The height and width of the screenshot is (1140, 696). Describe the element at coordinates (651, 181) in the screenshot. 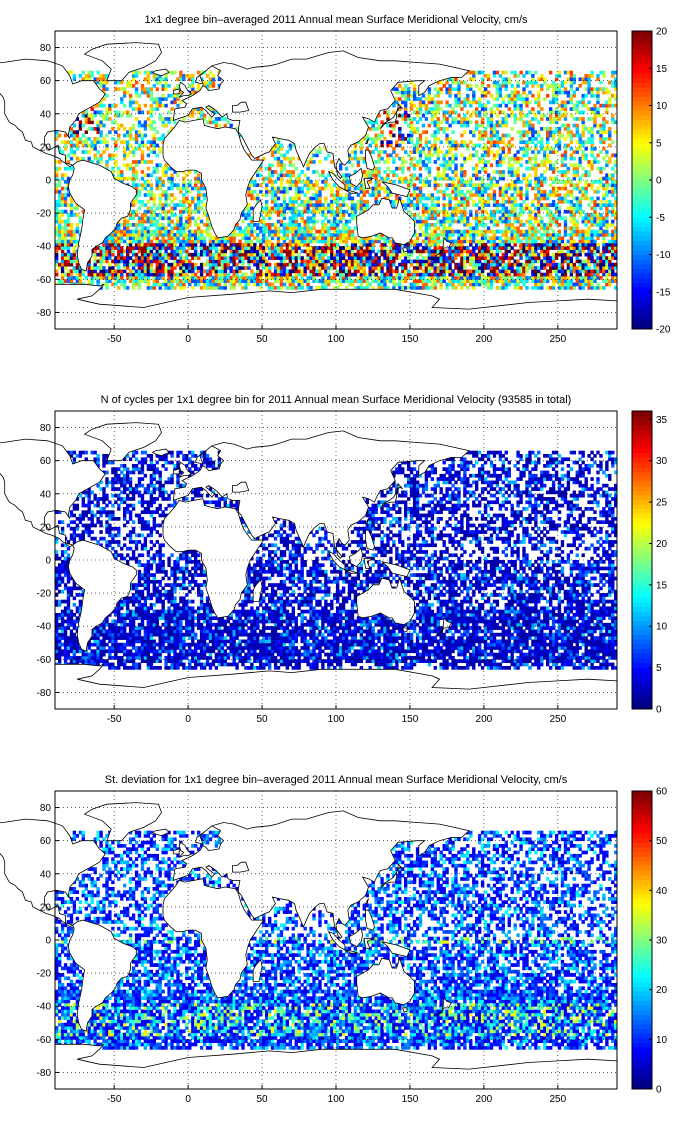

I see `colorbar: 20 15 10 5 0 -5 -10 -15 -20` at that location.